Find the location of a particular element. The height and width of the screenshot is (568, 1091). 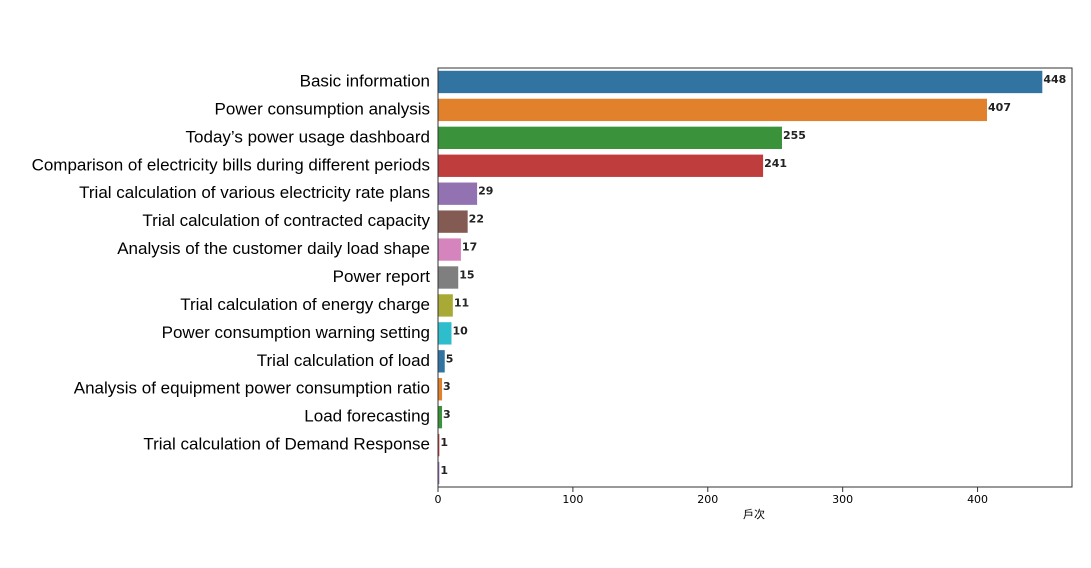

y-tick-label: Trial calculation of load is located at coordinates (343, 360).